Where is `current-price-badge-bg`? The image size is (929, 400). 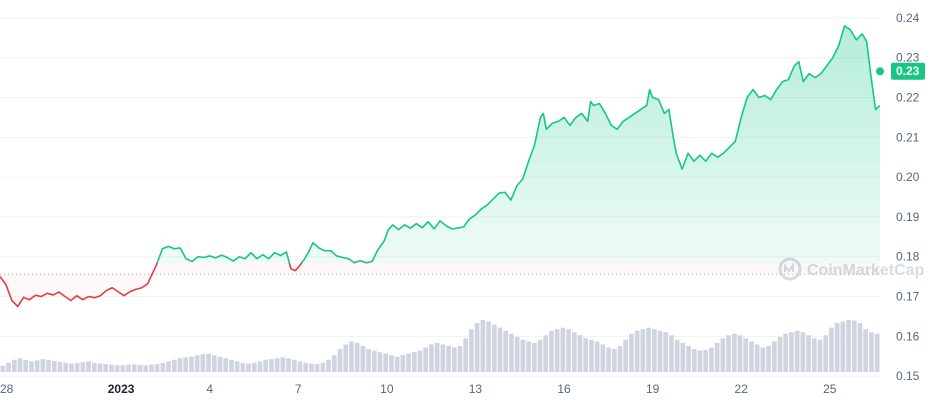
current-price-badge-bg is located at coordinates (908, 71).